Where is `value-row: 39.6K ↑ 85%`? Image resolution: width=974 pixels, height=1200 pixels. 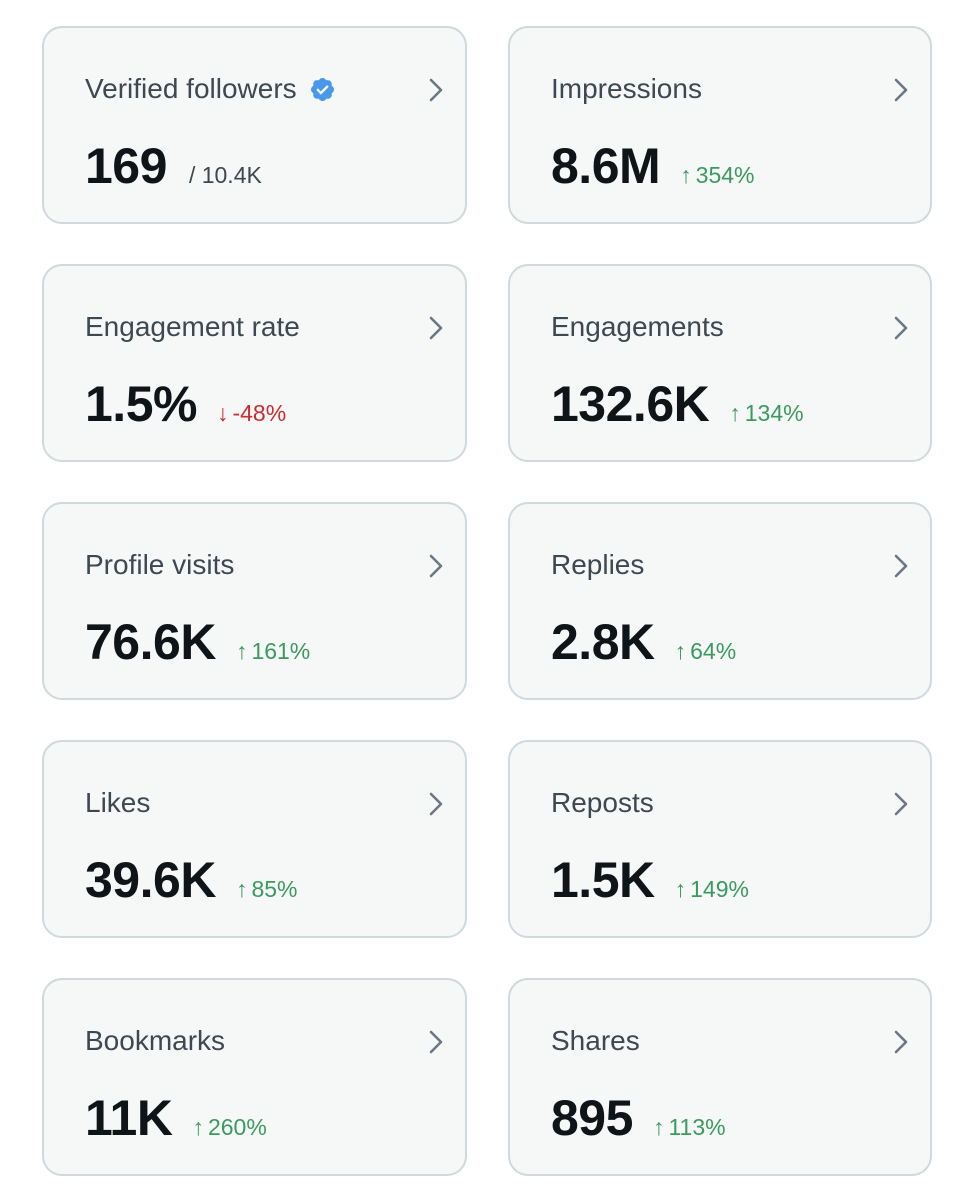
value-row: 39.6K ↑ 85% is located at coordinates (191, 880).